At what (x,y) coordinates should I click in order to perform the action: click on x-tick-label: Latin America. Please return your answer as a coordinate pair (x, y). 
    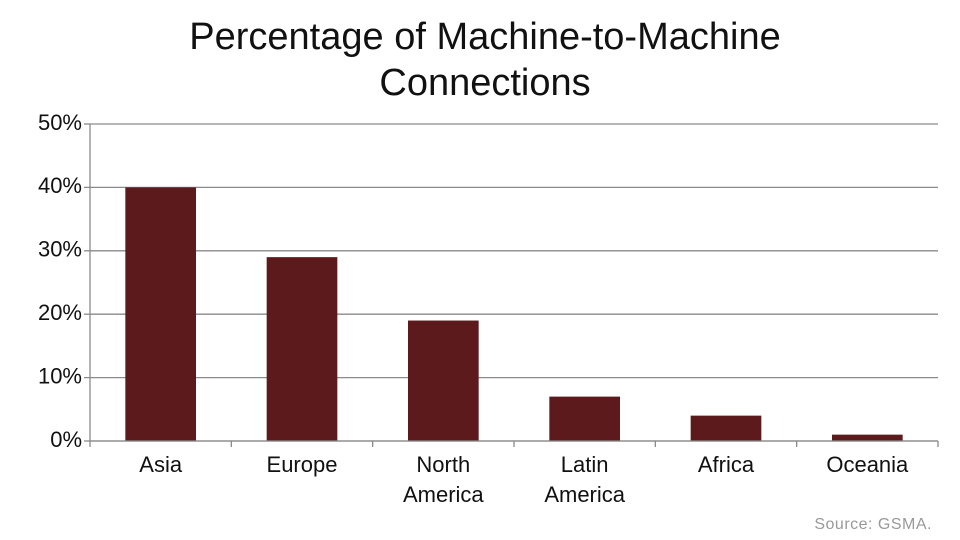
    Looking at the image, I should click on (584, 479).